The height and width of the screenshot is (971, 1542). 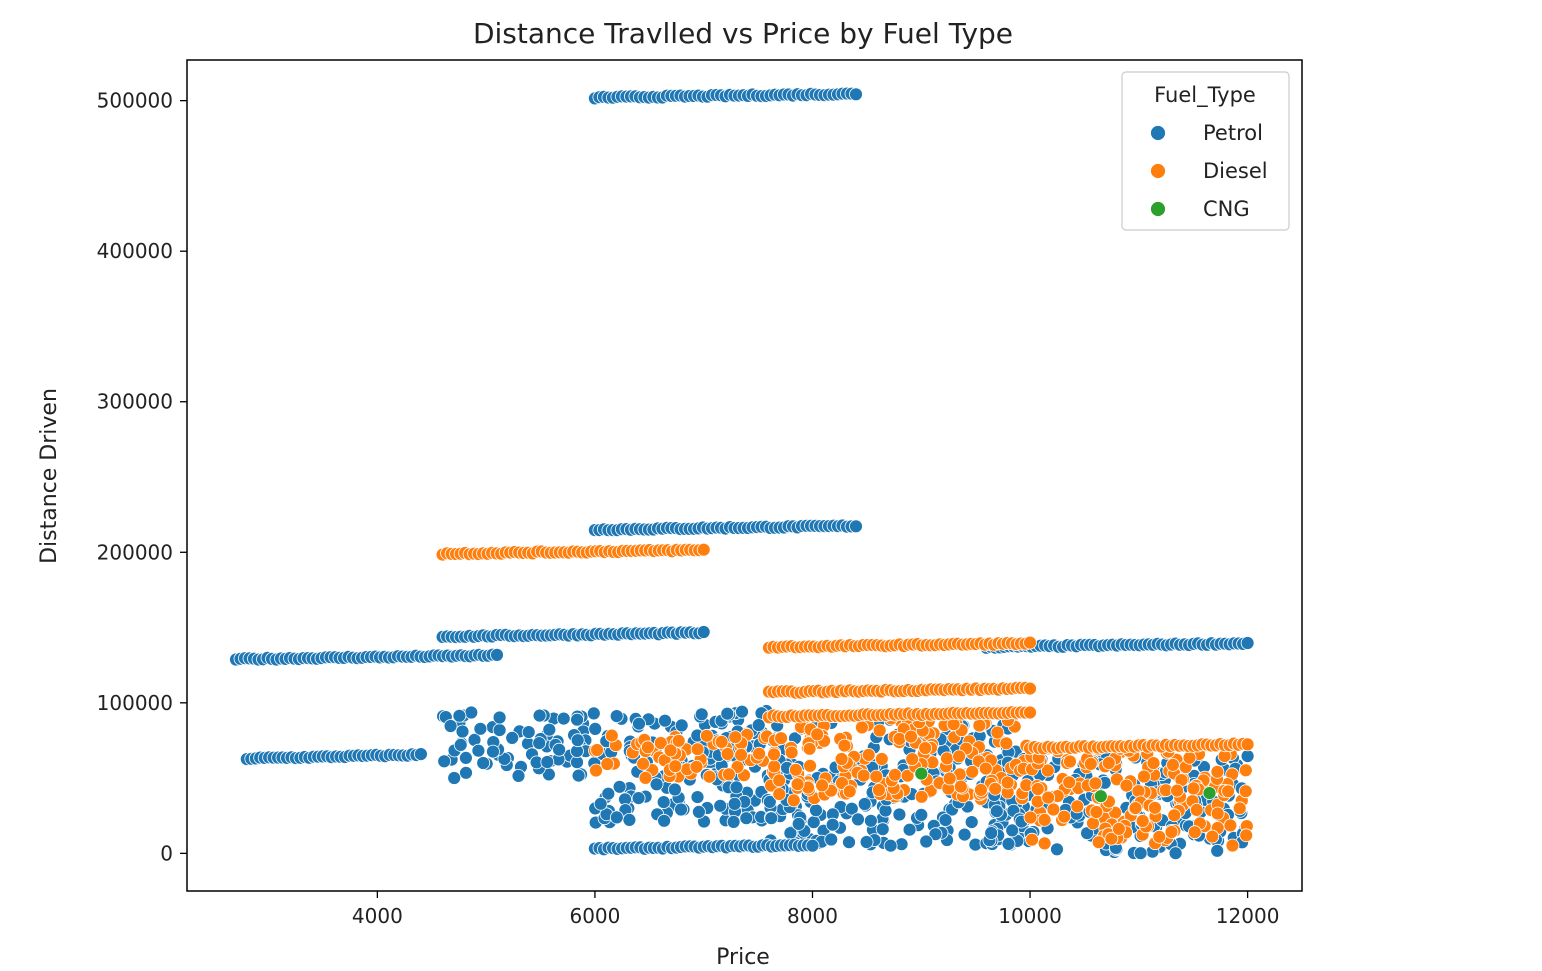 What do you see at coordinates (743, 33) in the screenshot?
I see `chart-title: Distance Travlled vs Price by Fuel Type` at bounding box center [743, 33].